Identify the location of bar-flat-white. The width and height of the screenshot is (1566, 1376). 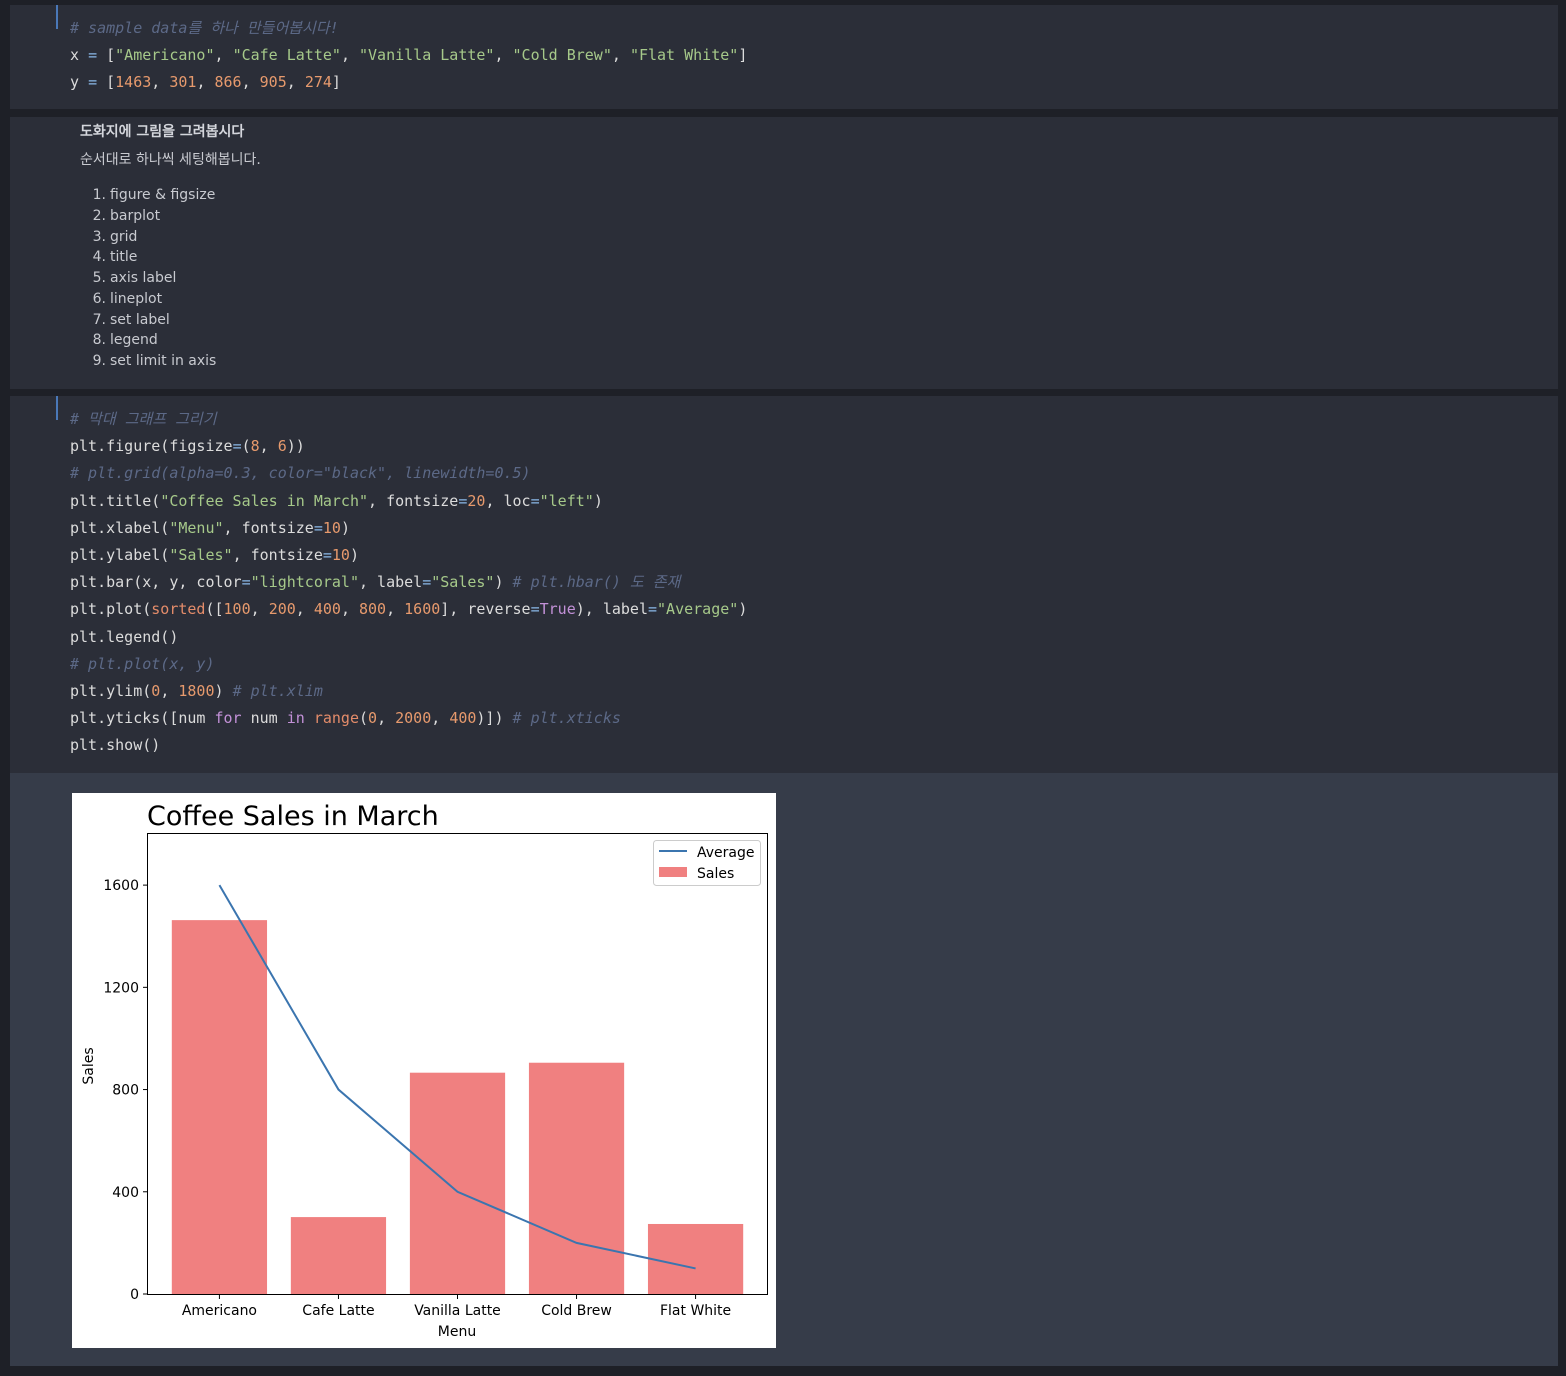
(695, 1258).